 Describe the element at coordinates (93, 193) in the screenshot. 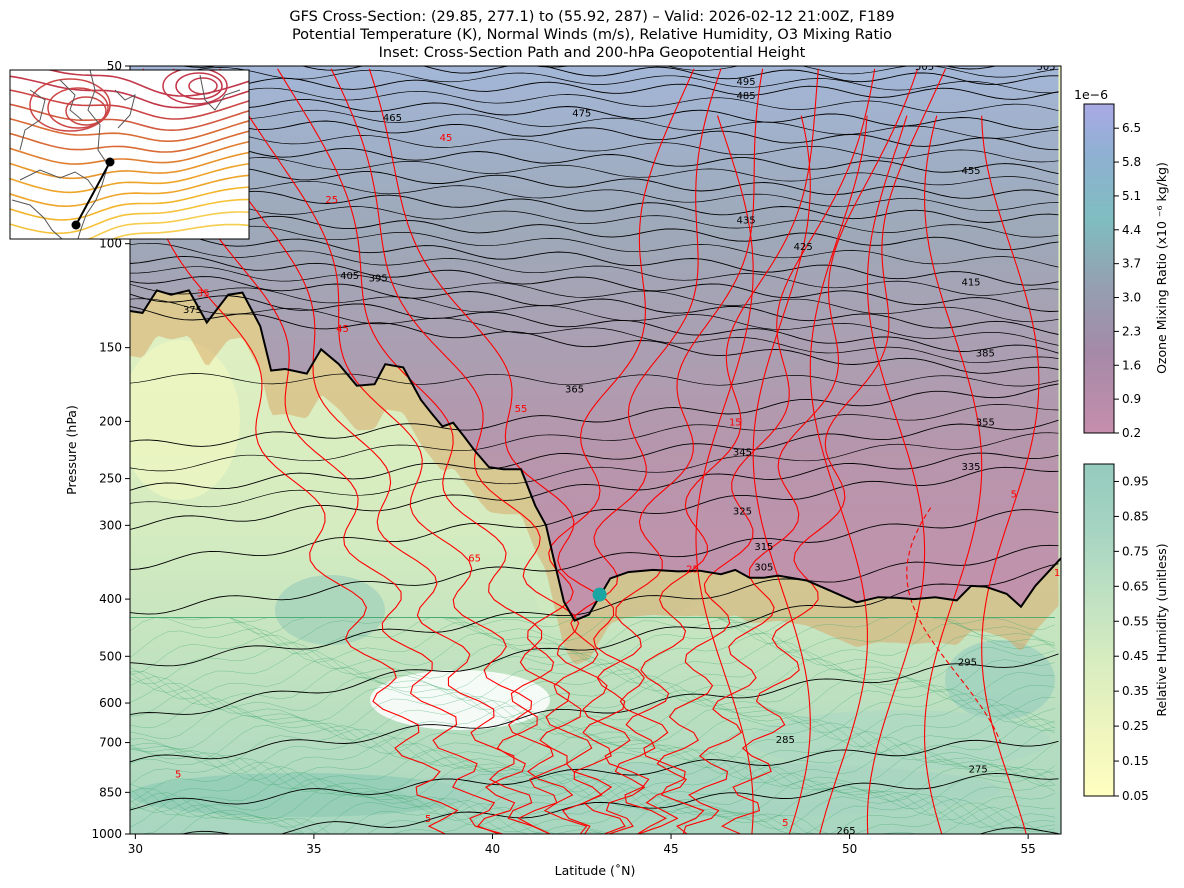

I see `cross-section-path` at that location.